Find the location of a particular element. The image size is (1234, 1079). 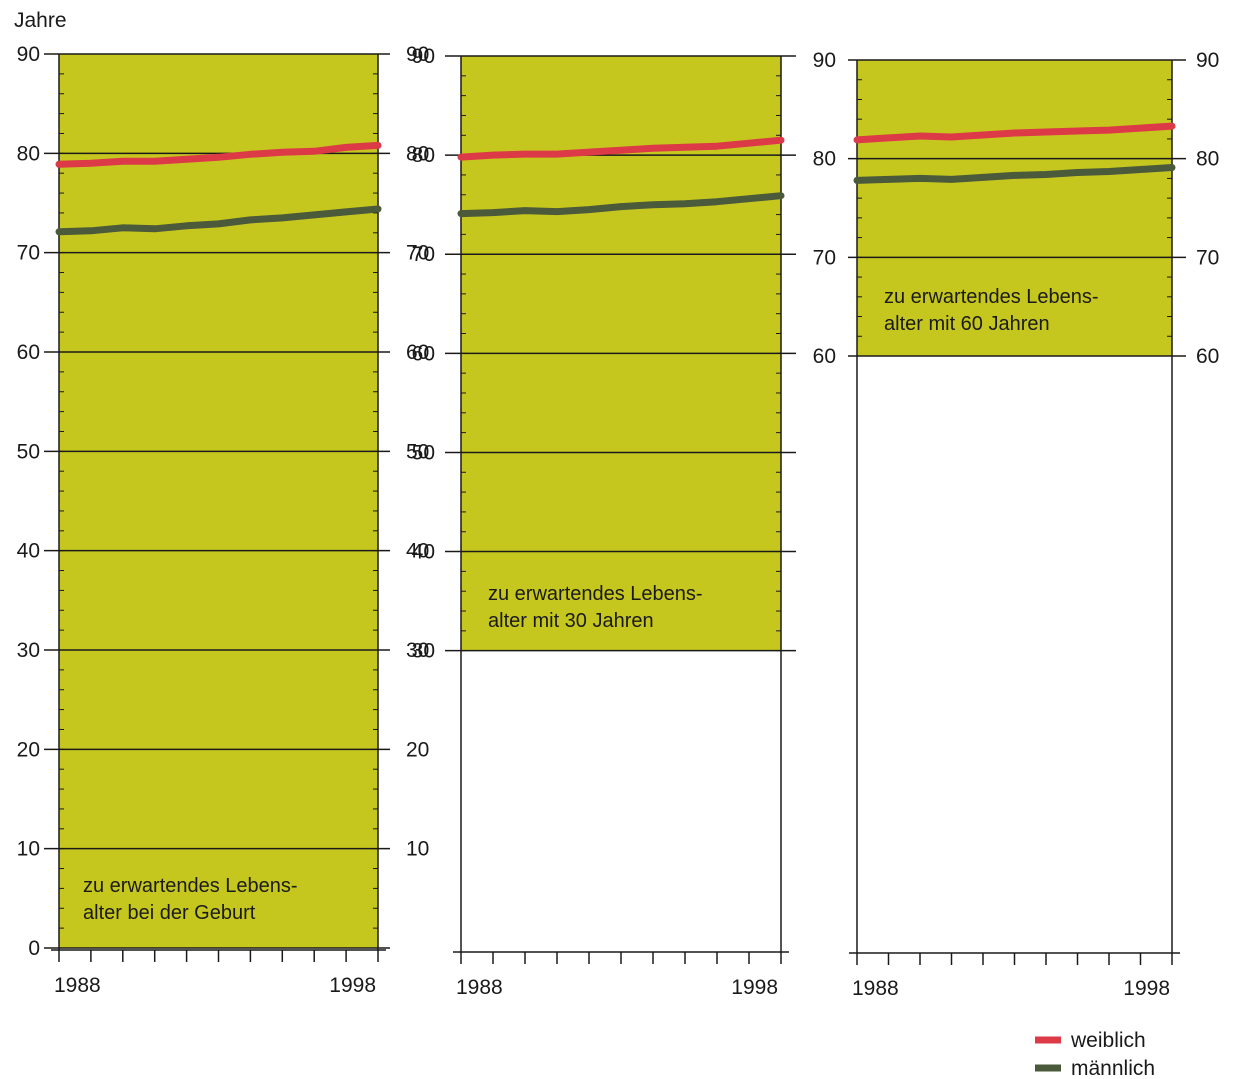

y-unit-label: Jahre is located at coordinates (40, 20).